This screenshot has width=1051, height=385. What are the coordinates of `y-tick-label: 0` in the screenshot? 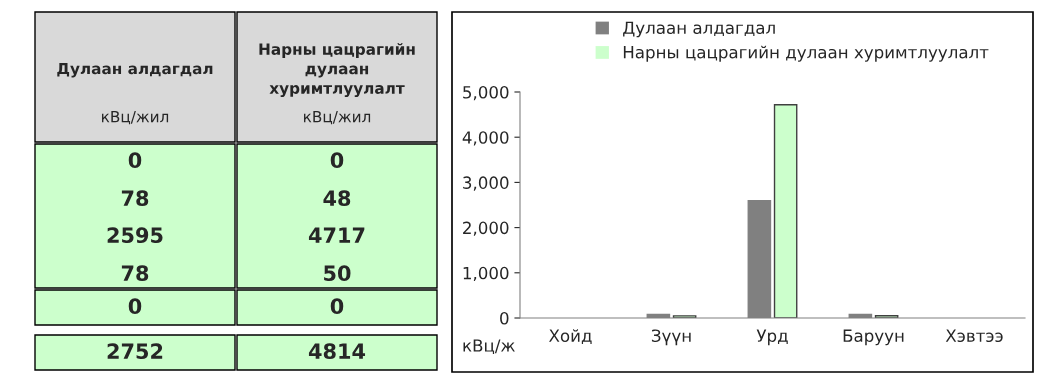 It's located at (504, 318).